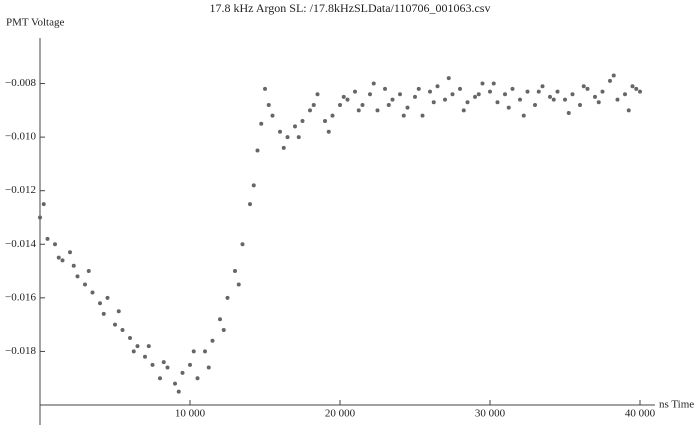 The width and height of the screenshot is (700, 425). Describe the element at coordinates (20, 244) in the screenshot. I see `y-tick-label: −0.014` at that location.